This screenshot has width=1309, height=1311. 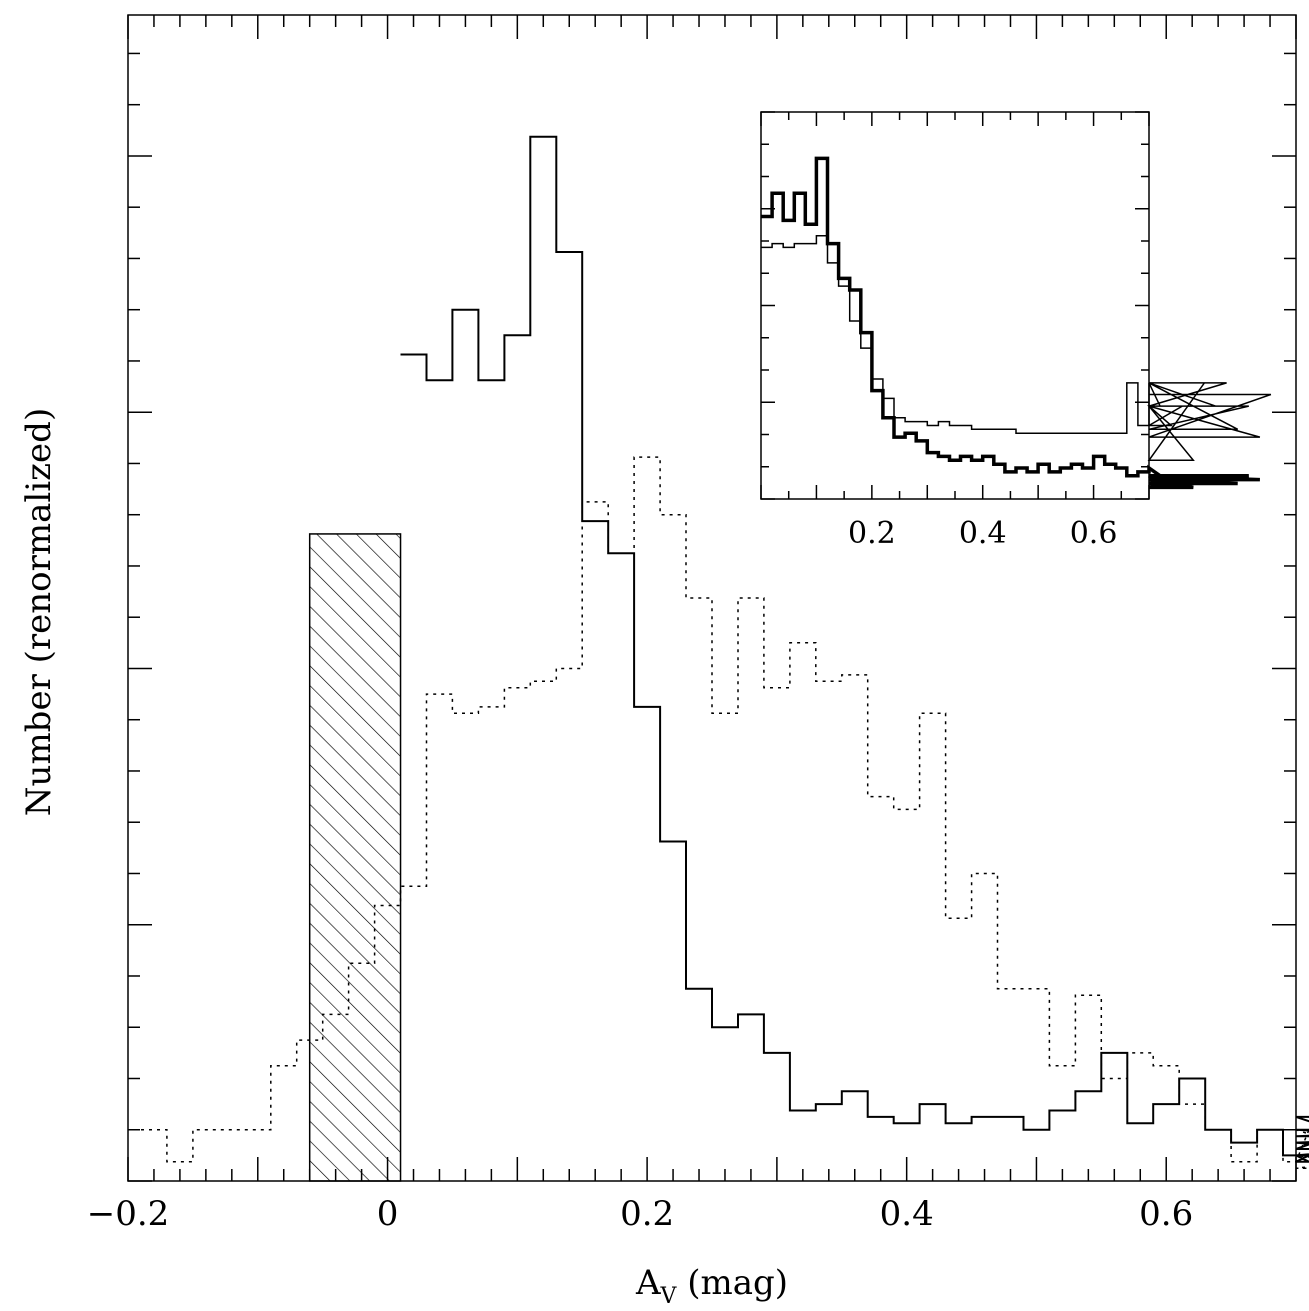 What do you see at coordinates (39, 612) in the screenshot?
I see `y-axis-label: Number (renormalized)` at bounding box center [39, 612].